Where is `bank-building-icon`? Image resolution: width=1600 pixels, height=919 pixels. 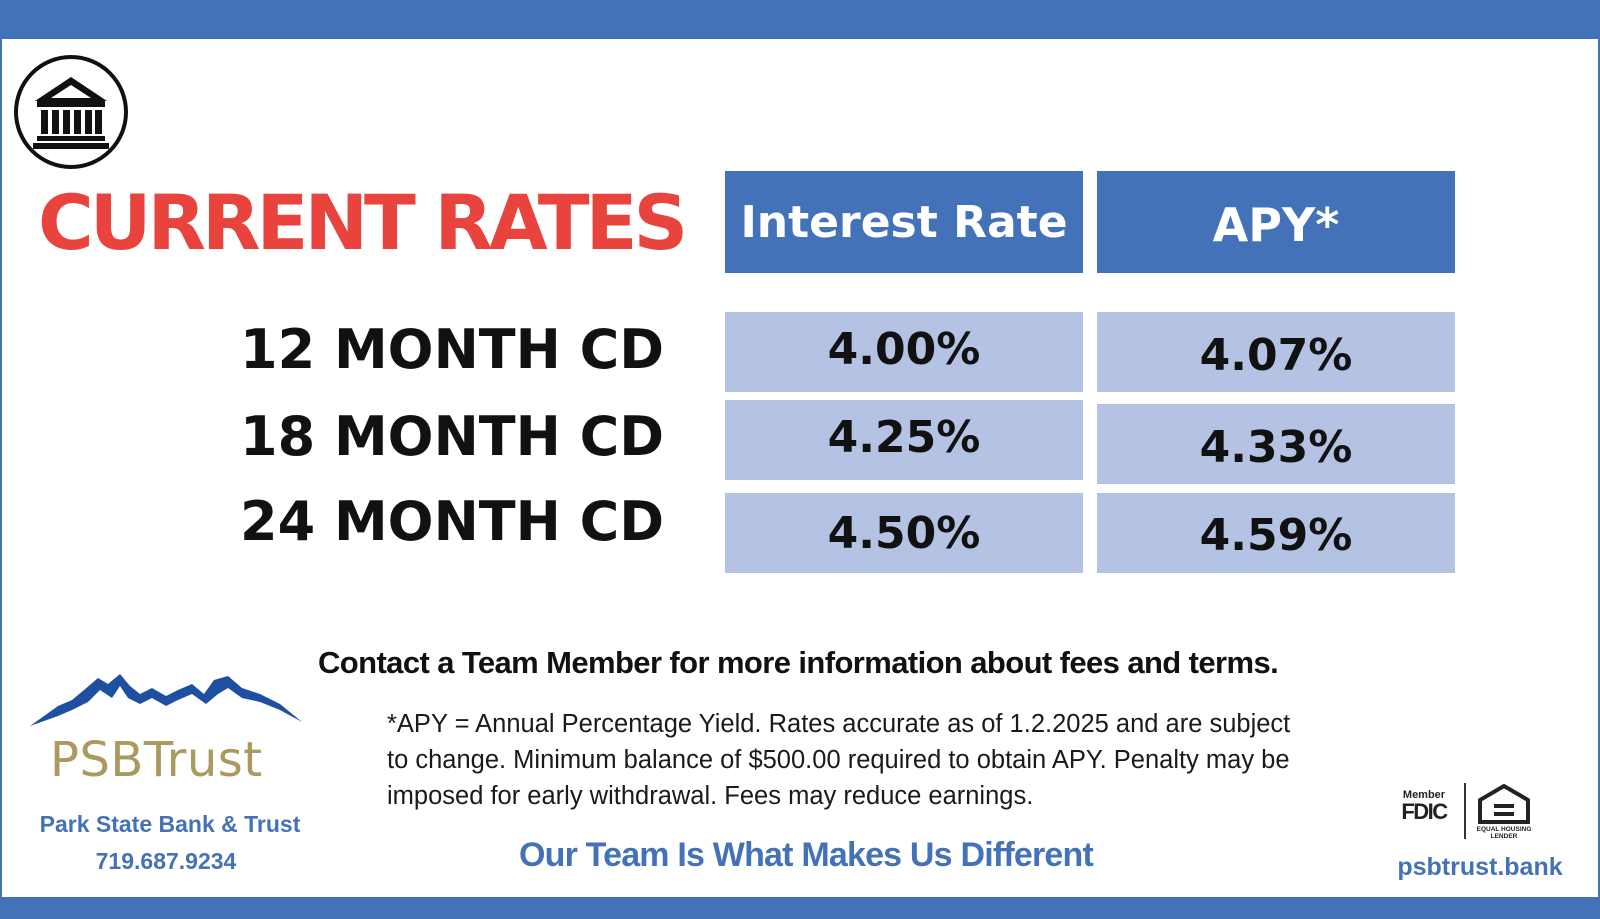 bank-building-icon is located at coordinates (71, 112).